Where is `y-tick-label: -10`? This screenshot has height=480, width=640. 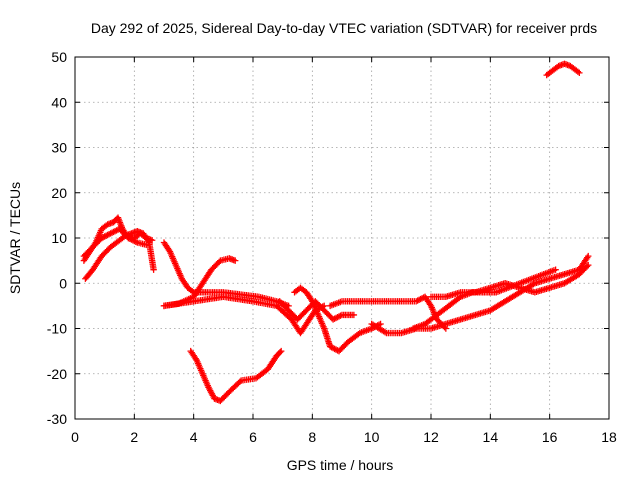 y-tick-label: -10 is located at coordinates (57, 329).